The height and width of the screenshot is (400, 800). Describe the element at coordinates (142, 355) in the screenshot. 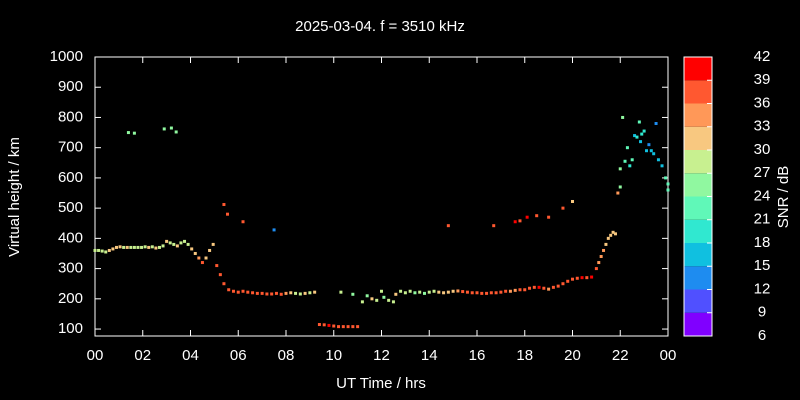

I see `x-tick-label: 02` at that location.